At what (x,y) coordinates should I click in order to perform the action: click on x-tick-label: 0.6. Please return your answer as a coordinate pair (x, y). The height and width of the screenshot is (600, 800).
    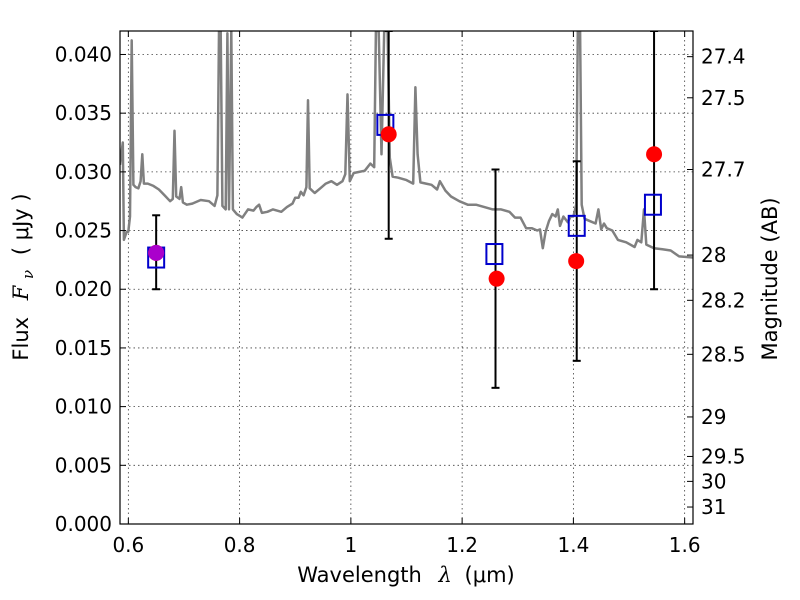
    Looking at the image, I should click on (128, 545).